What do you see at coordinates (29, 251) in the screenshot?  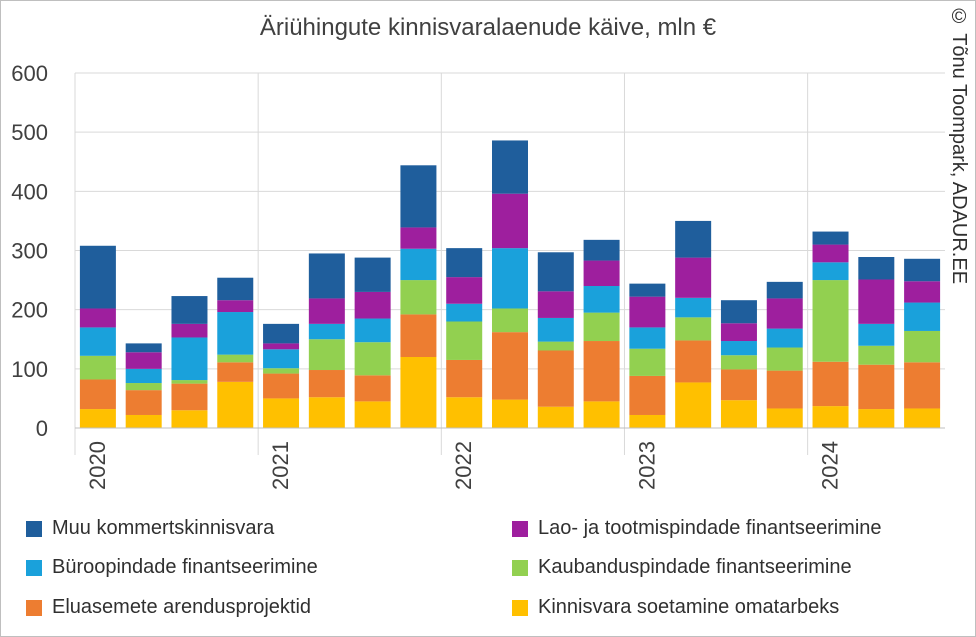 I see `y-tick-label: 300` at bounding box center [29, 251].